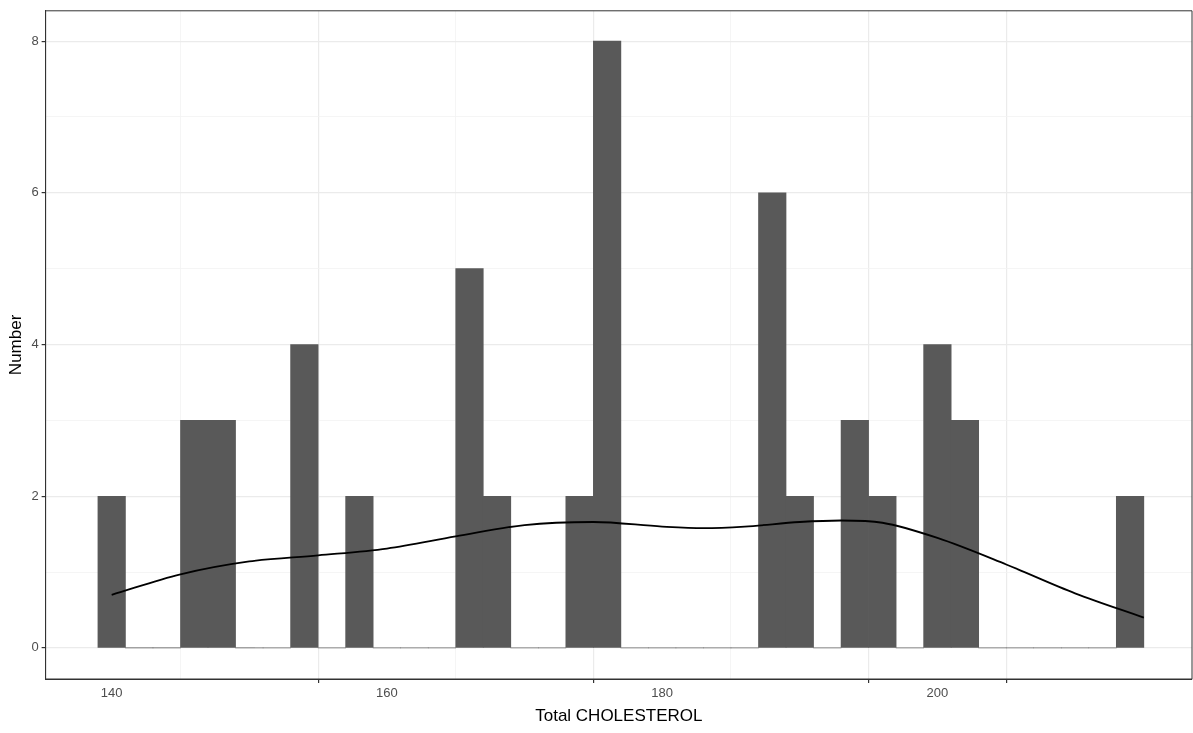 This screenshot has height=733, width=1193. I want to click on y-tick-label: 0, so click(35, 647).